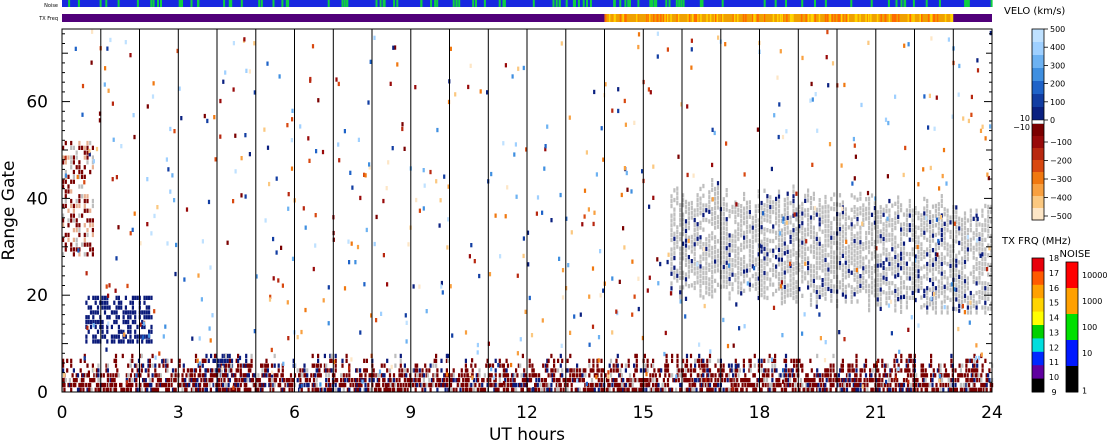 The width and height of the screenshot is (1108, 445). Describe the element at coordinates (527, 3) in the screenshot. I see `noise-strip` at that location.